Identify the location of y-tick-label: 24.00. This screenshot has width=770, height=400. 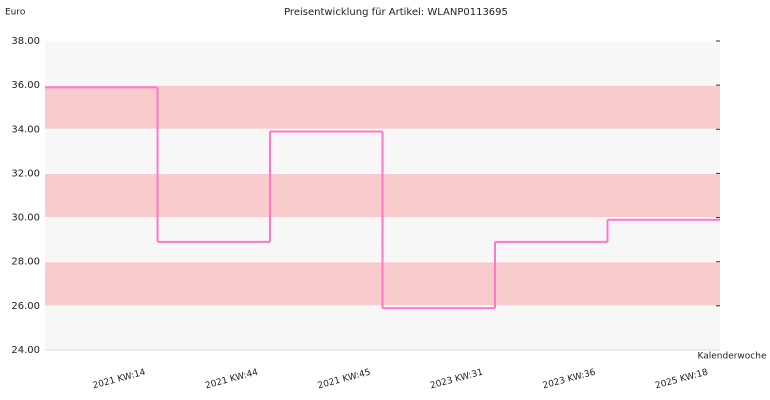
(25, 350).